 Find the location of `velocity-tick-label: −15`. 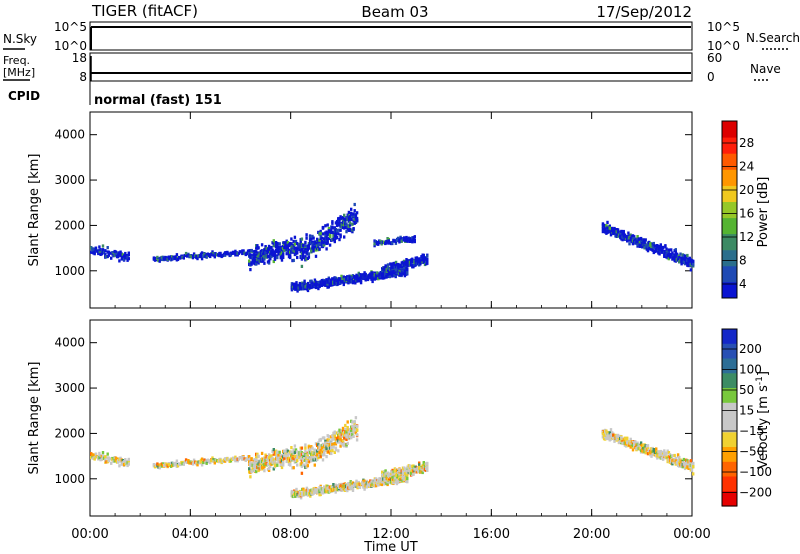

velocity-tick-label: −15 is located at coordinates (751, 431).